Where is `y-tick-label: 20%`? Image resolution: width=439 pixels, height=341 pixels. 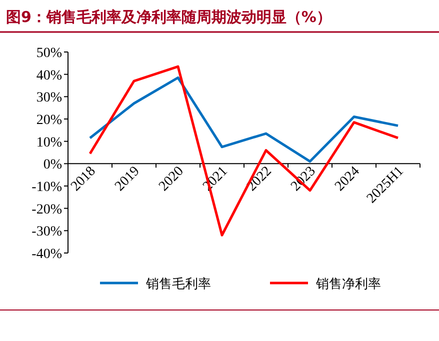 y-tick-label: 20% is located at coordinates (49, 120).